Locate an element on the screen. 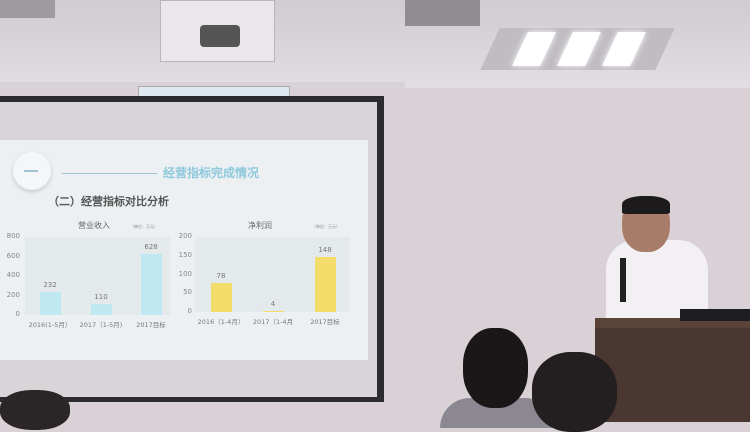  y-tick-label: 150 is located at coordinates (185, 254).